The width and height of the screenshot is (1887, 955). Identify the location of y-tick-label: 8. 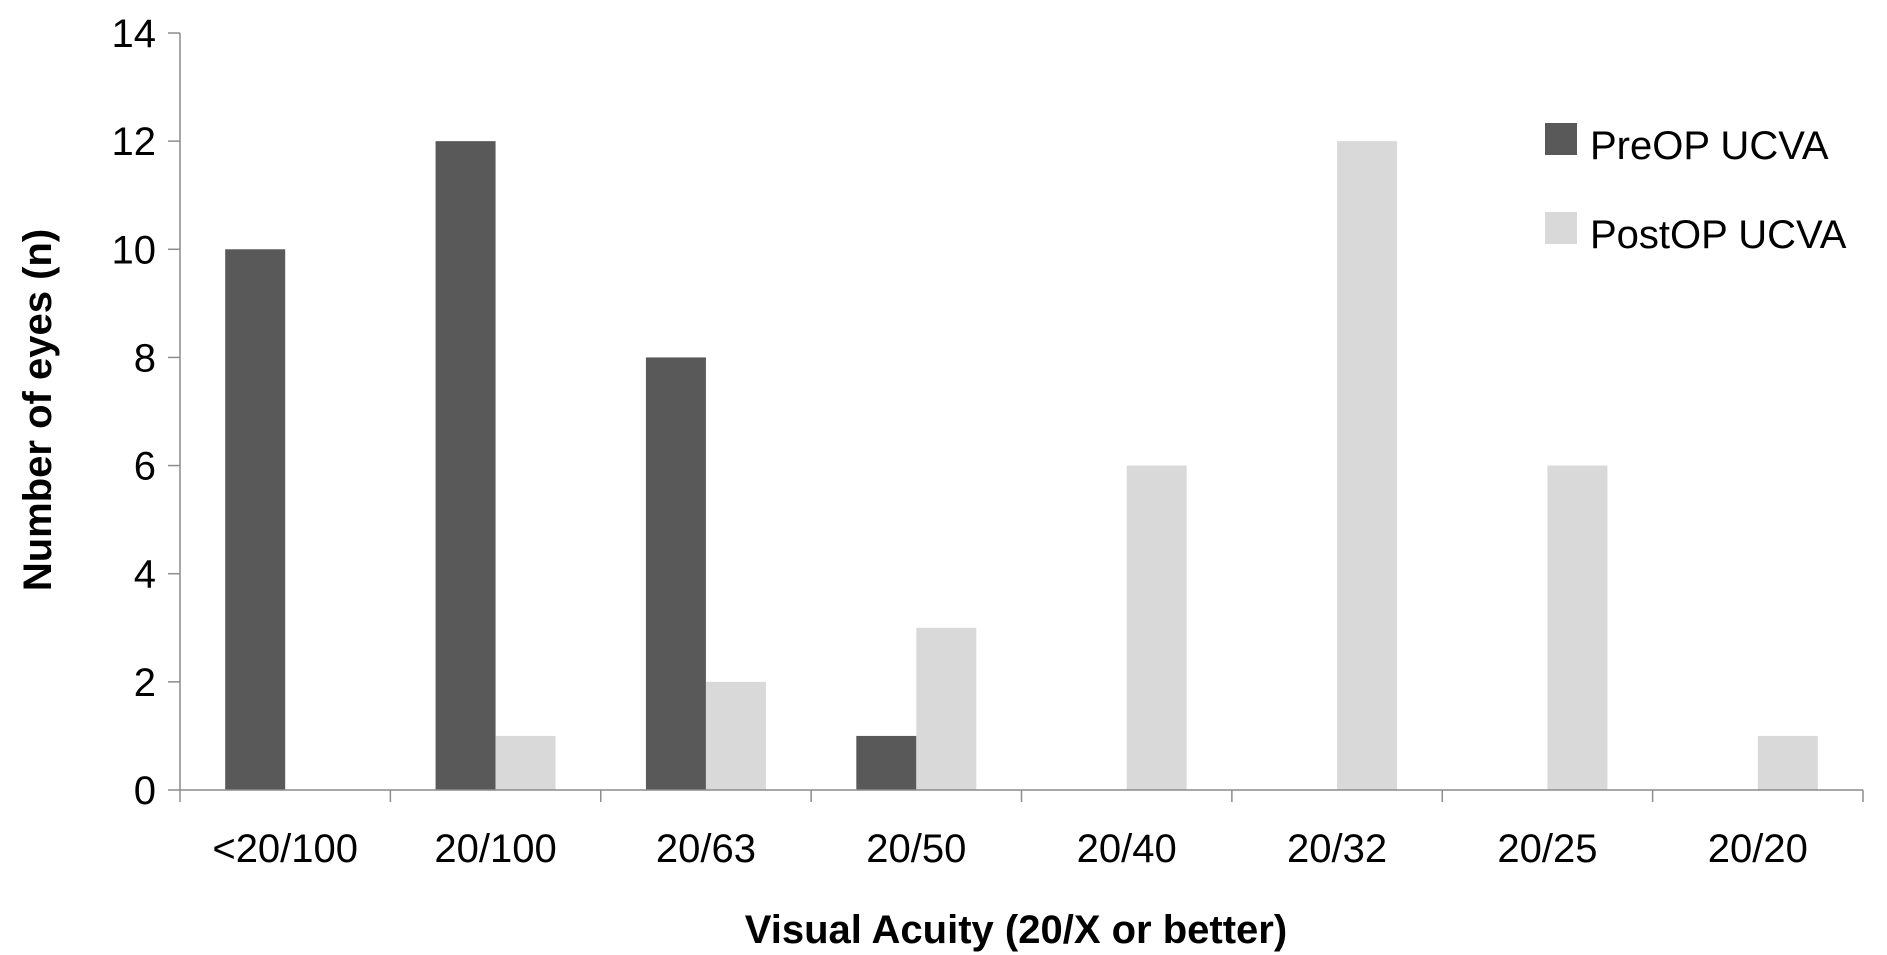
(145, 358).